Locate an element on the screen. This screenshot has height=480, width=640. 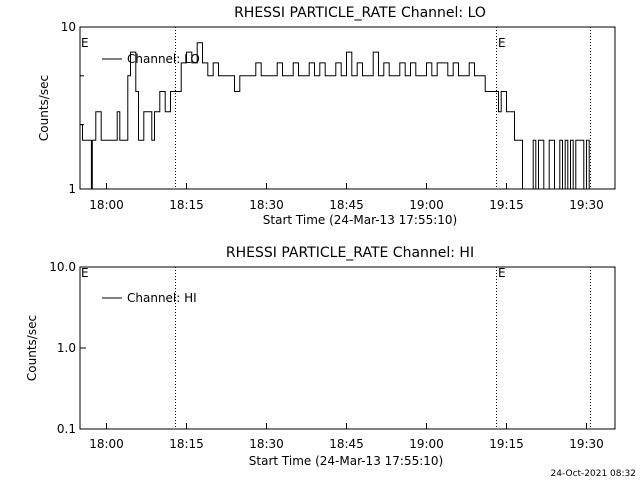
chart-hi-xtick-label-1830: 18:30 is located at coordinates (266, 444).